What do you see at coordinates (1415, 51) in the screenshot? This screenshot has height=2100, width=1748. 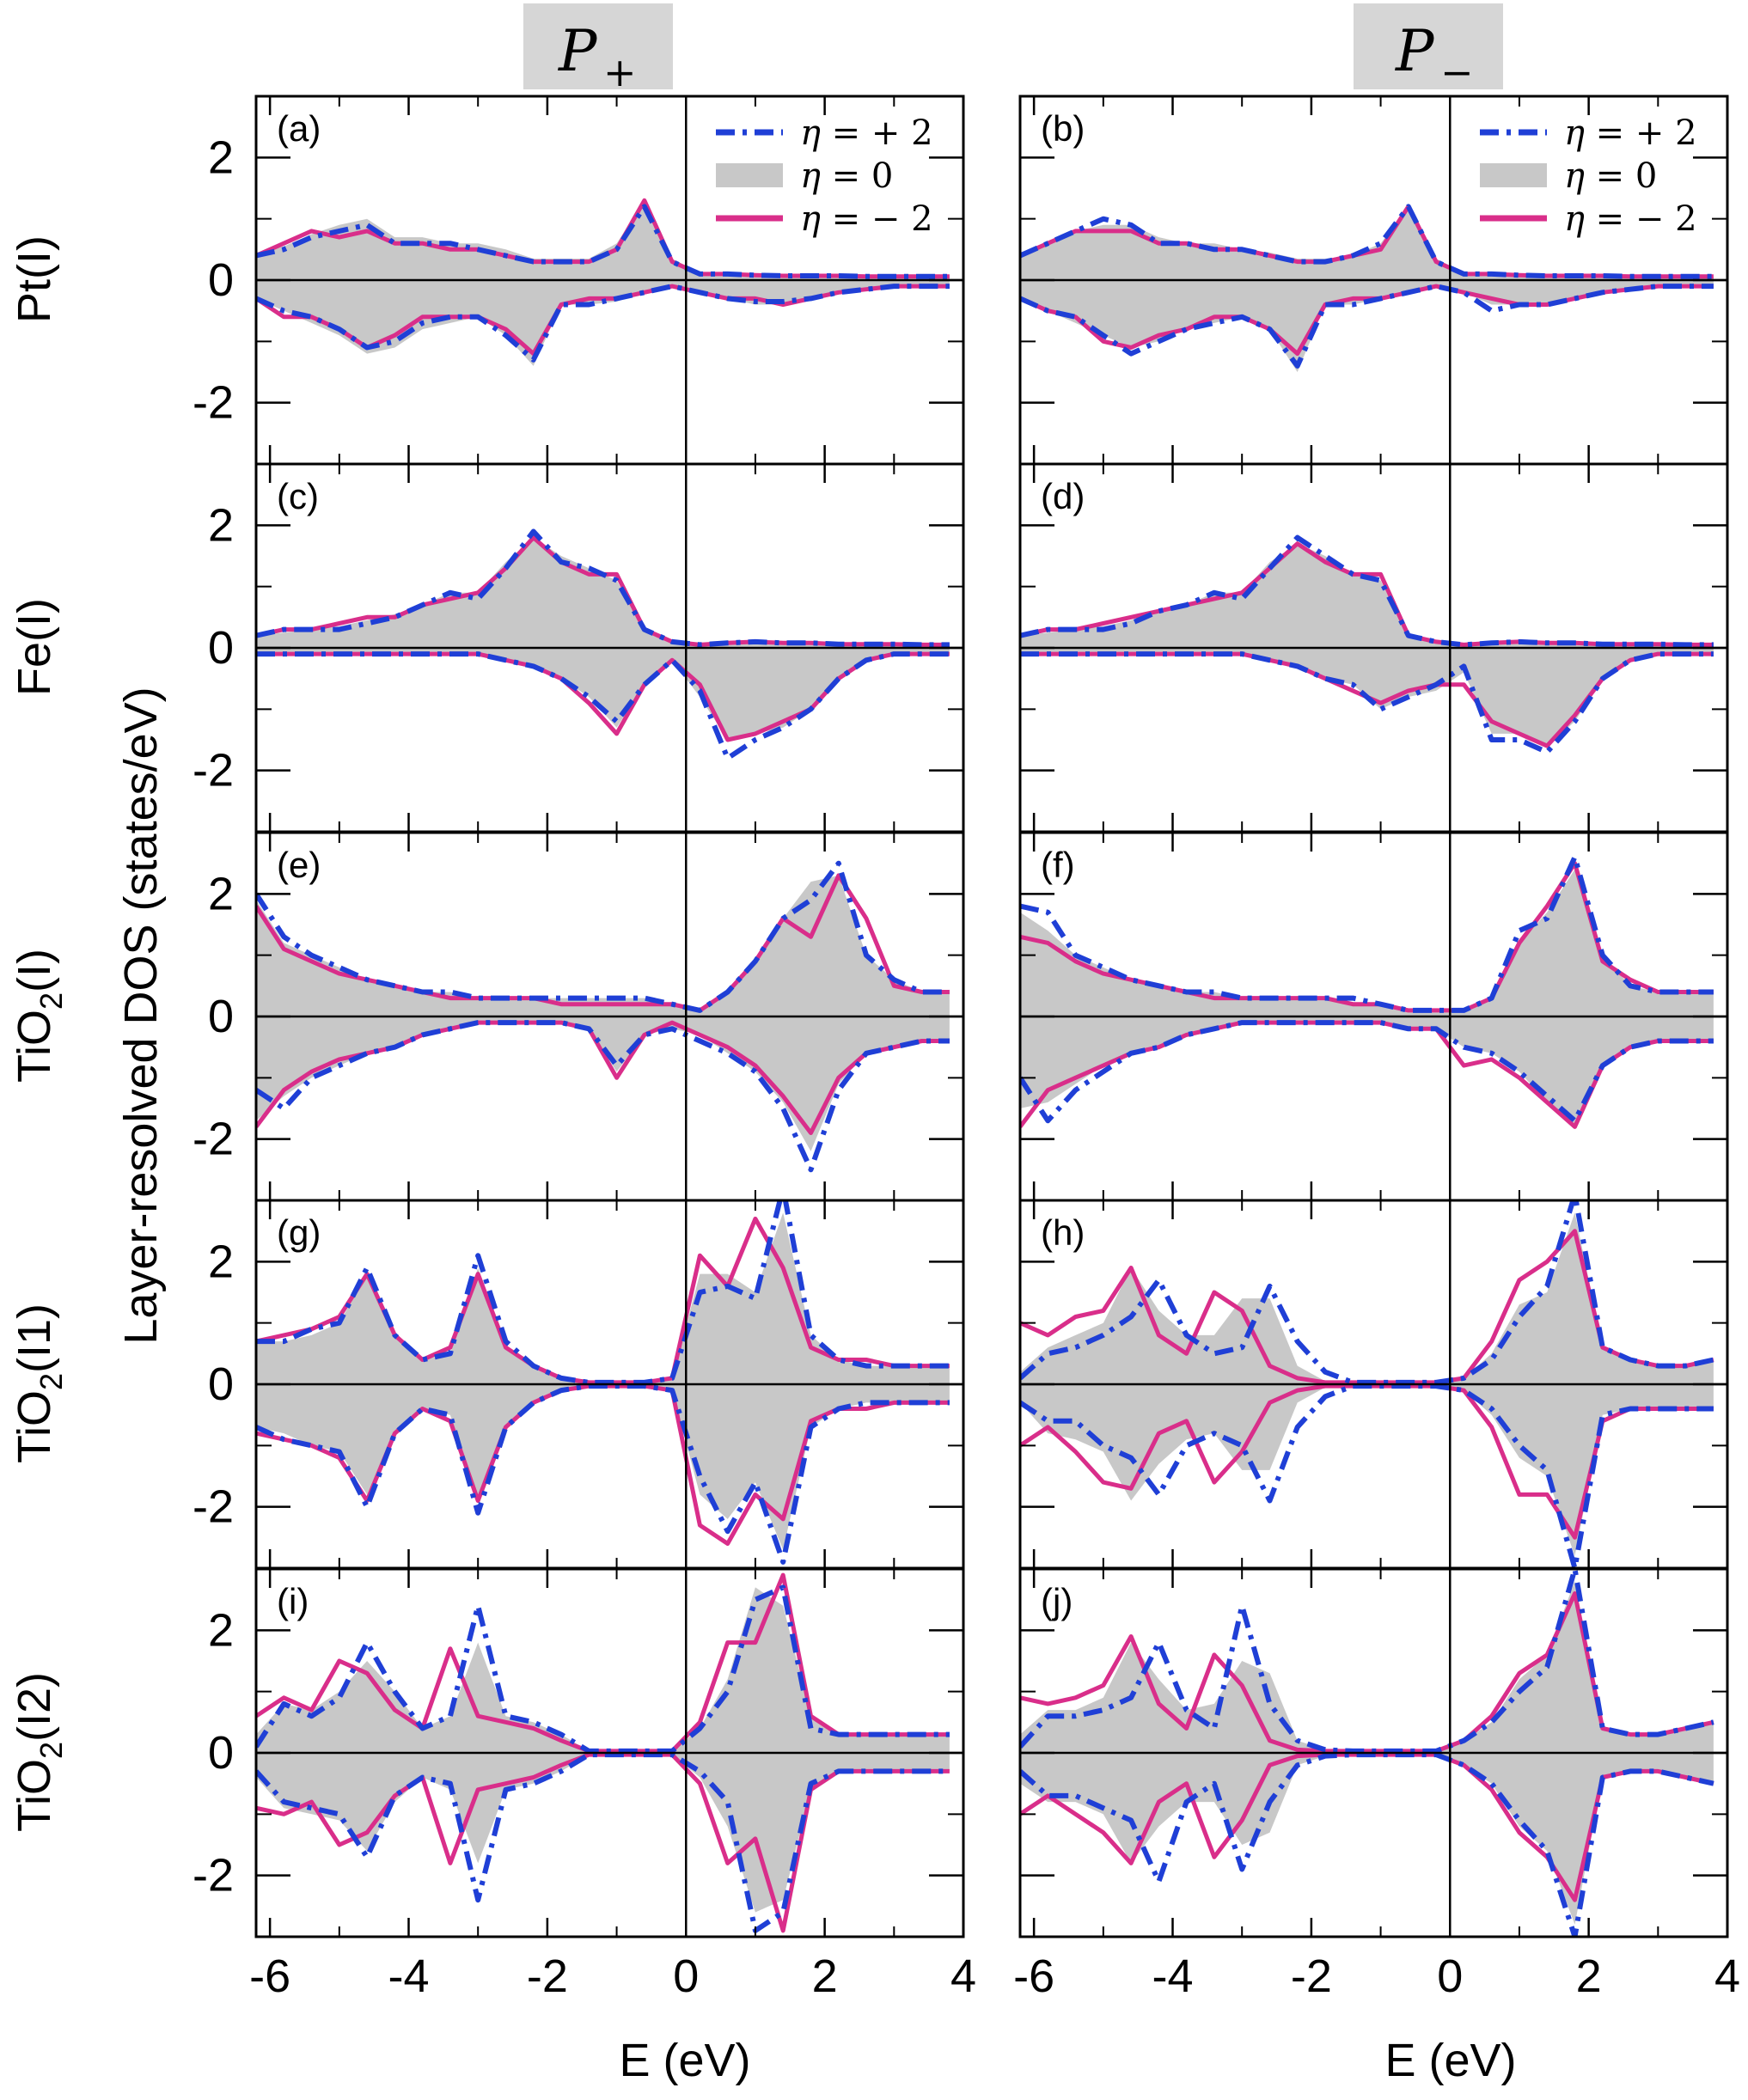 I see `column-header-main: P` at bounding box center [1415, 51].